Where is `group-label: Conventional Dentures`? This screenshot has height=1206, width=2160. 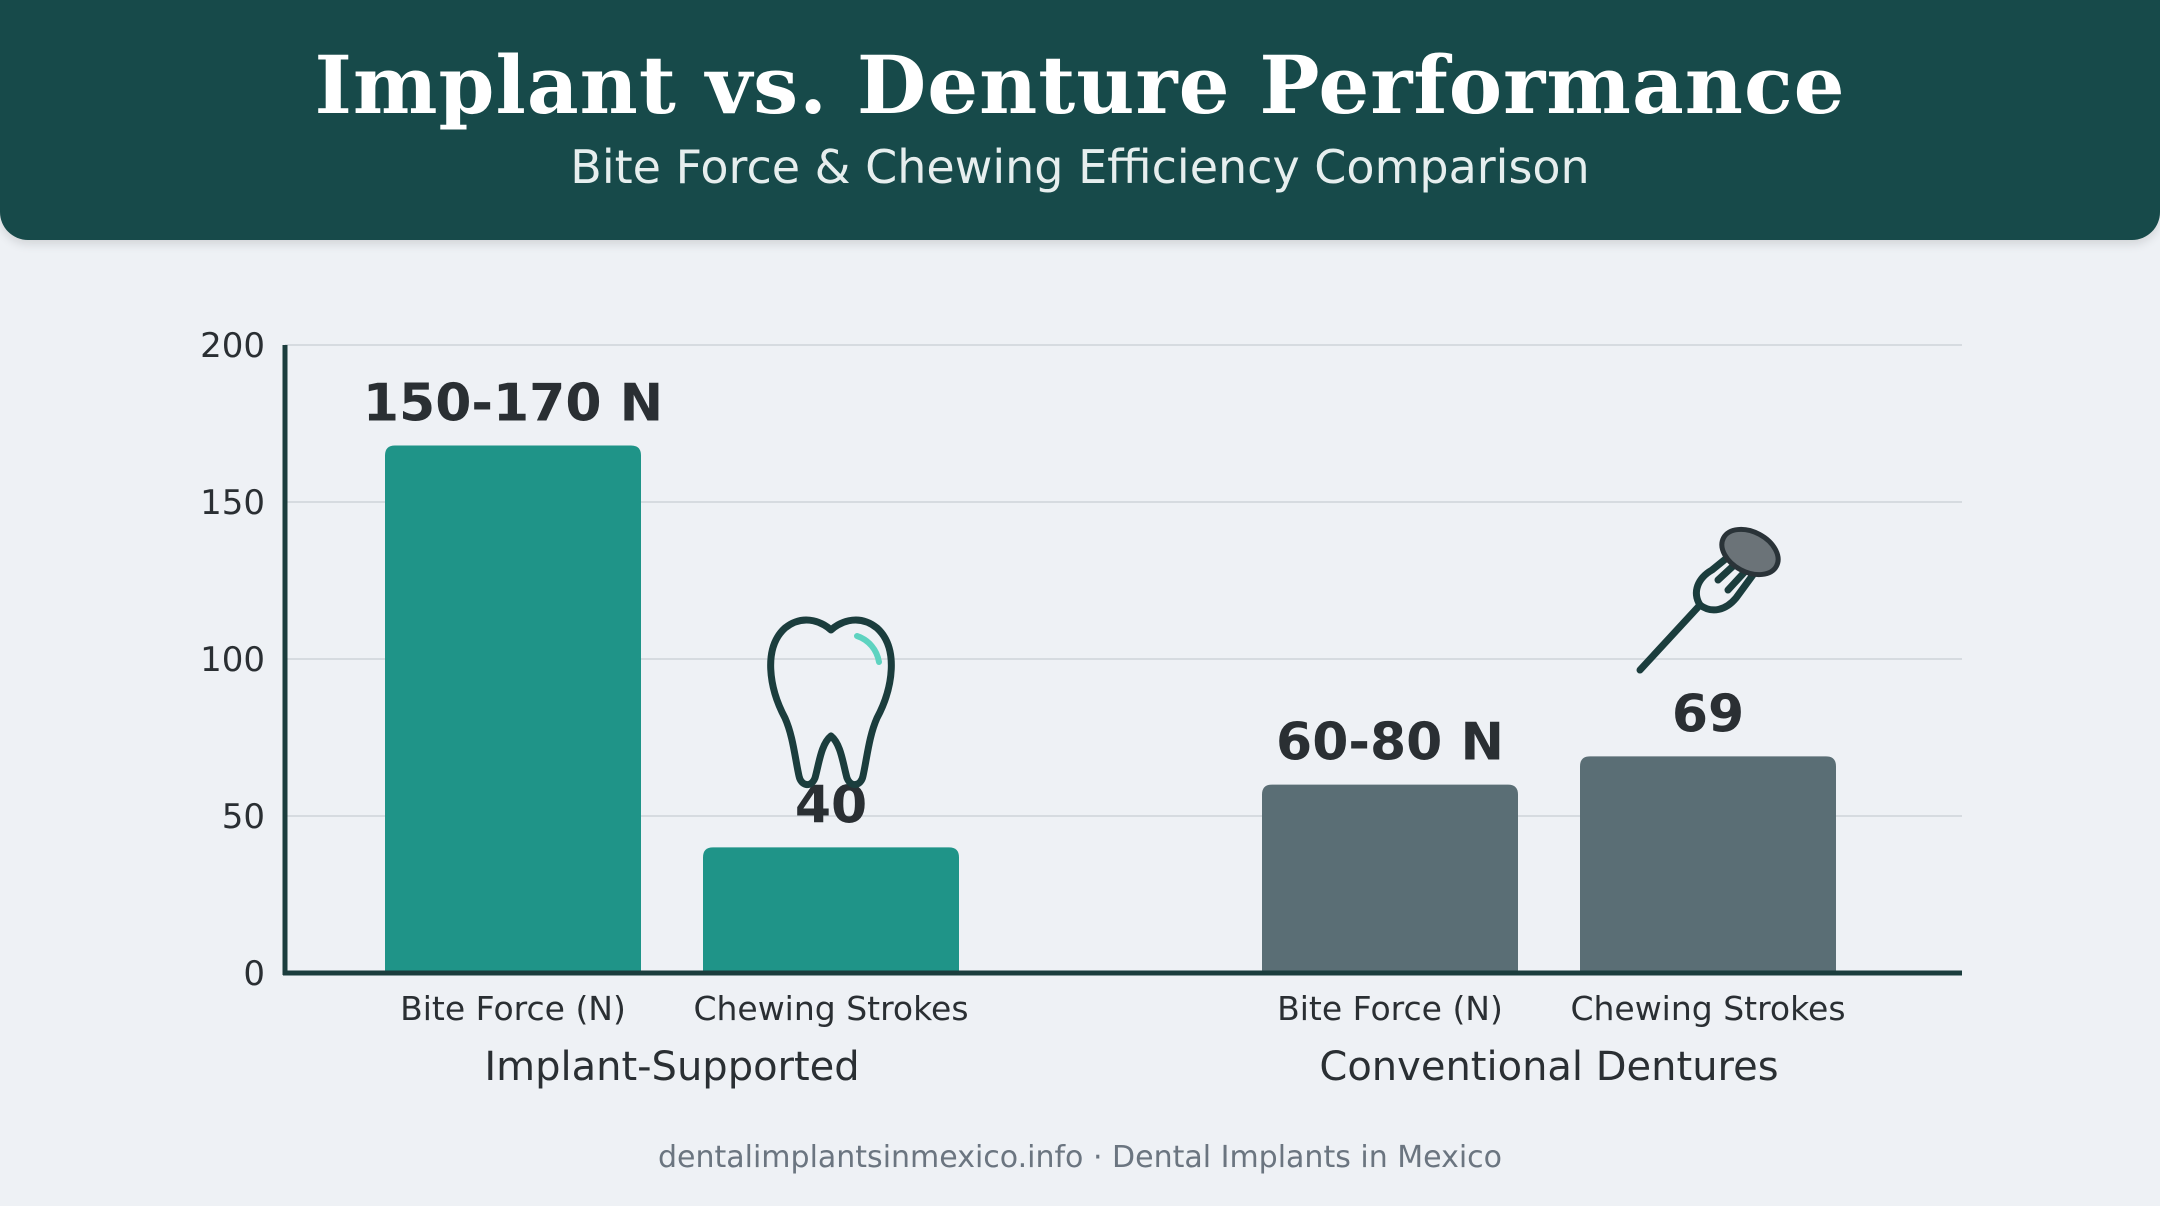
group-label: Conventional Dentures is located at coordinates (1548, 1067).